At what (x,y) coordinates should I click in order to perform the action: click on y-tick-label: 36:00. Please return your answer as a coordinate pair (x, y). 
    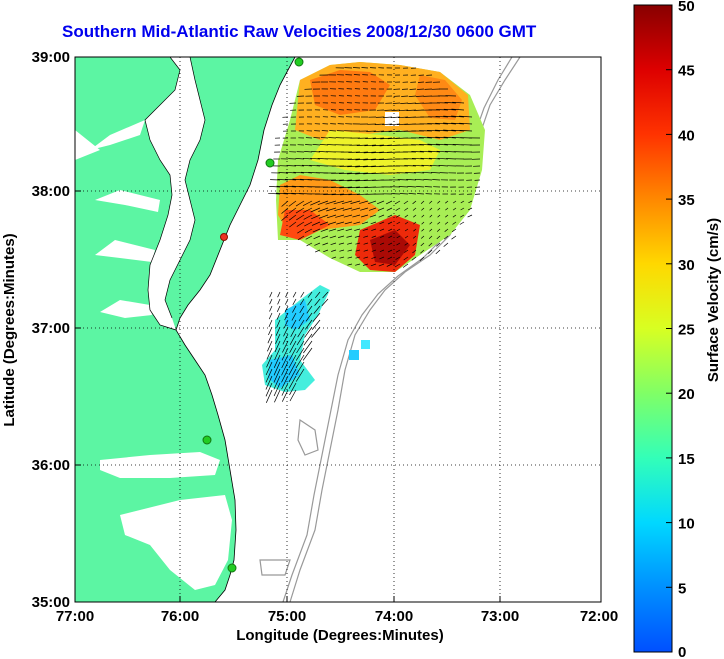
    Looking at the image, I should click on (51, 465).